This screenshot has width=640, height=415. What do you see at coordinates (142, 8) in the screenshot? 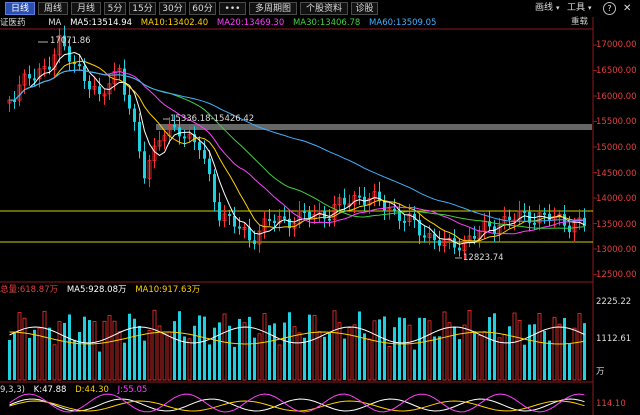
I see `tab-15min: 15分` at bounding box center [142, 8].